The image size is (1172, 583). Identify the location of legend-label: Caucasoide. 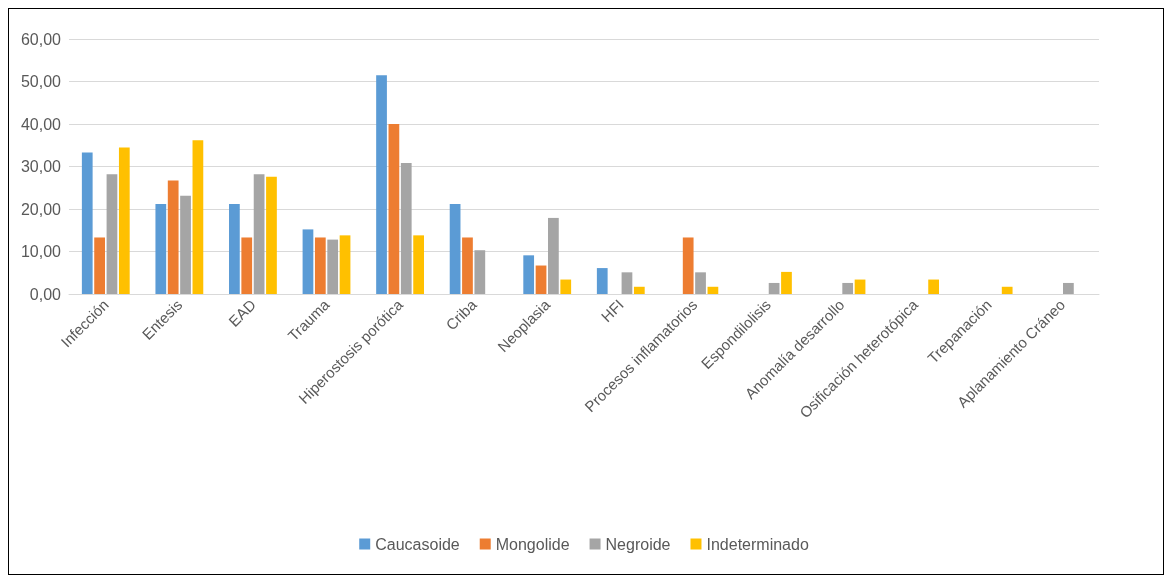
(417, 544).